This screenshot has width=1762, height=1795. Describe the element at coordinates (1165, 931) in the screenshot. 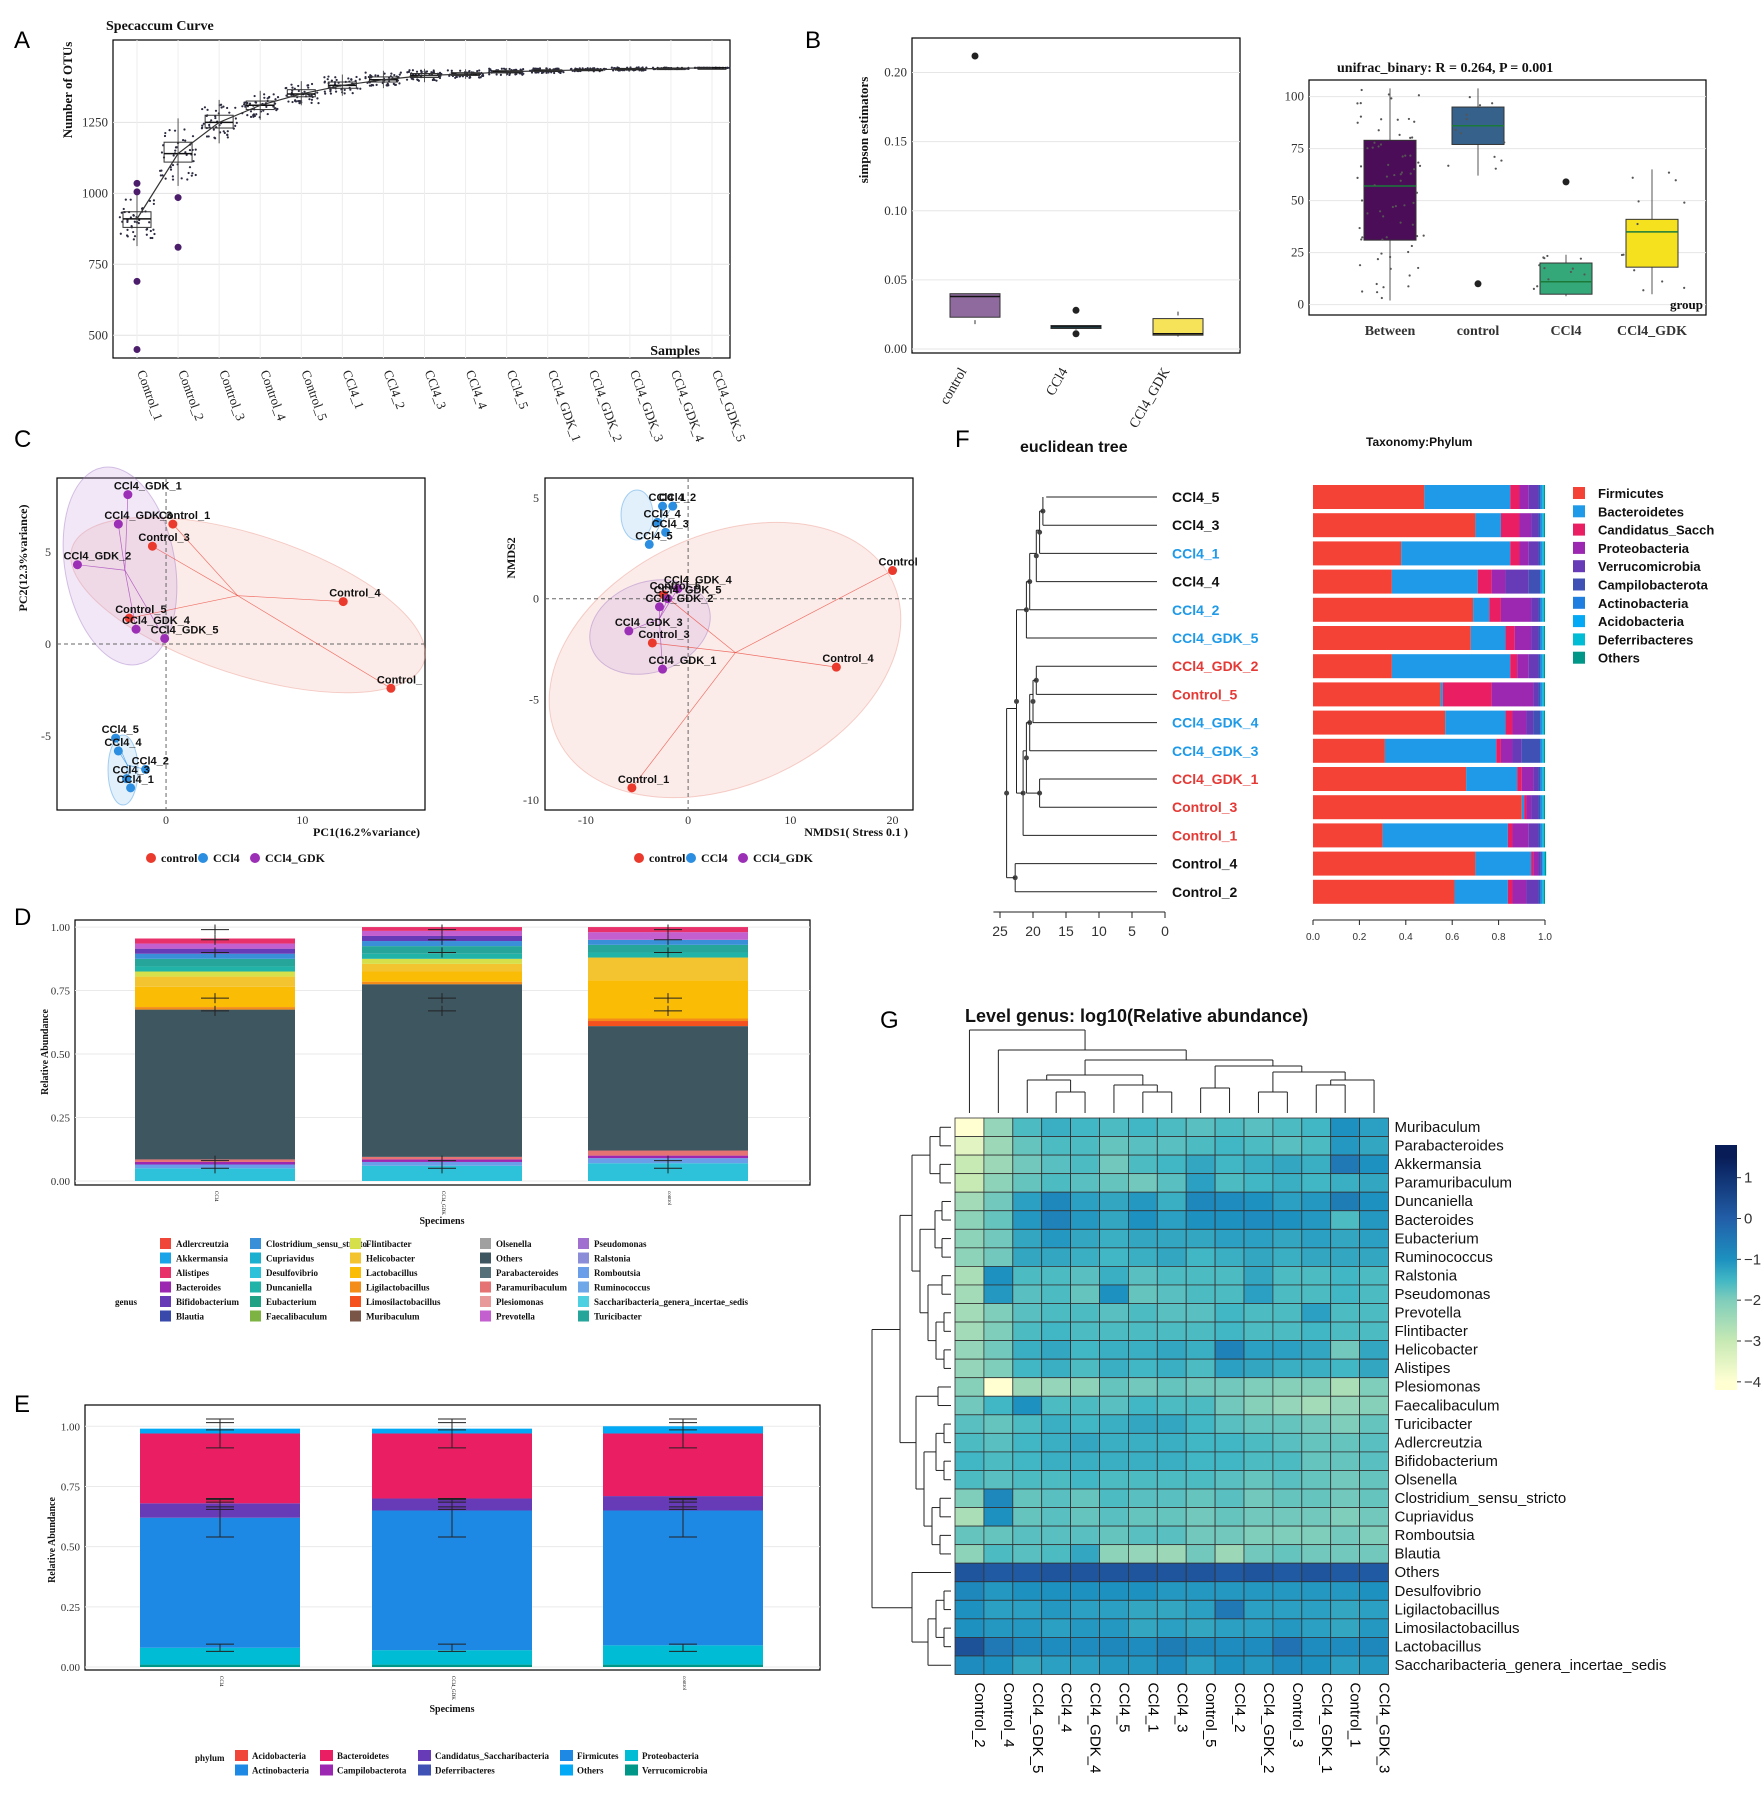

I see `tree-axis-label: 0` at that location.